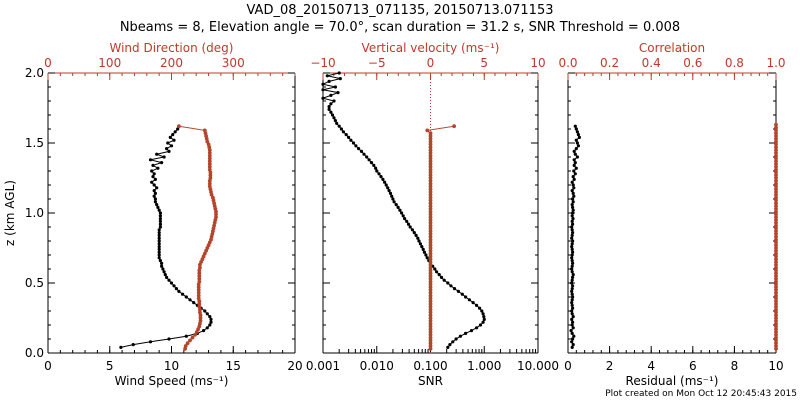 This screenshot has height=400, width=800. Describe the element at coordinates (48, 366) in the screenshot. I see `x-tick-label: 0` at that location.